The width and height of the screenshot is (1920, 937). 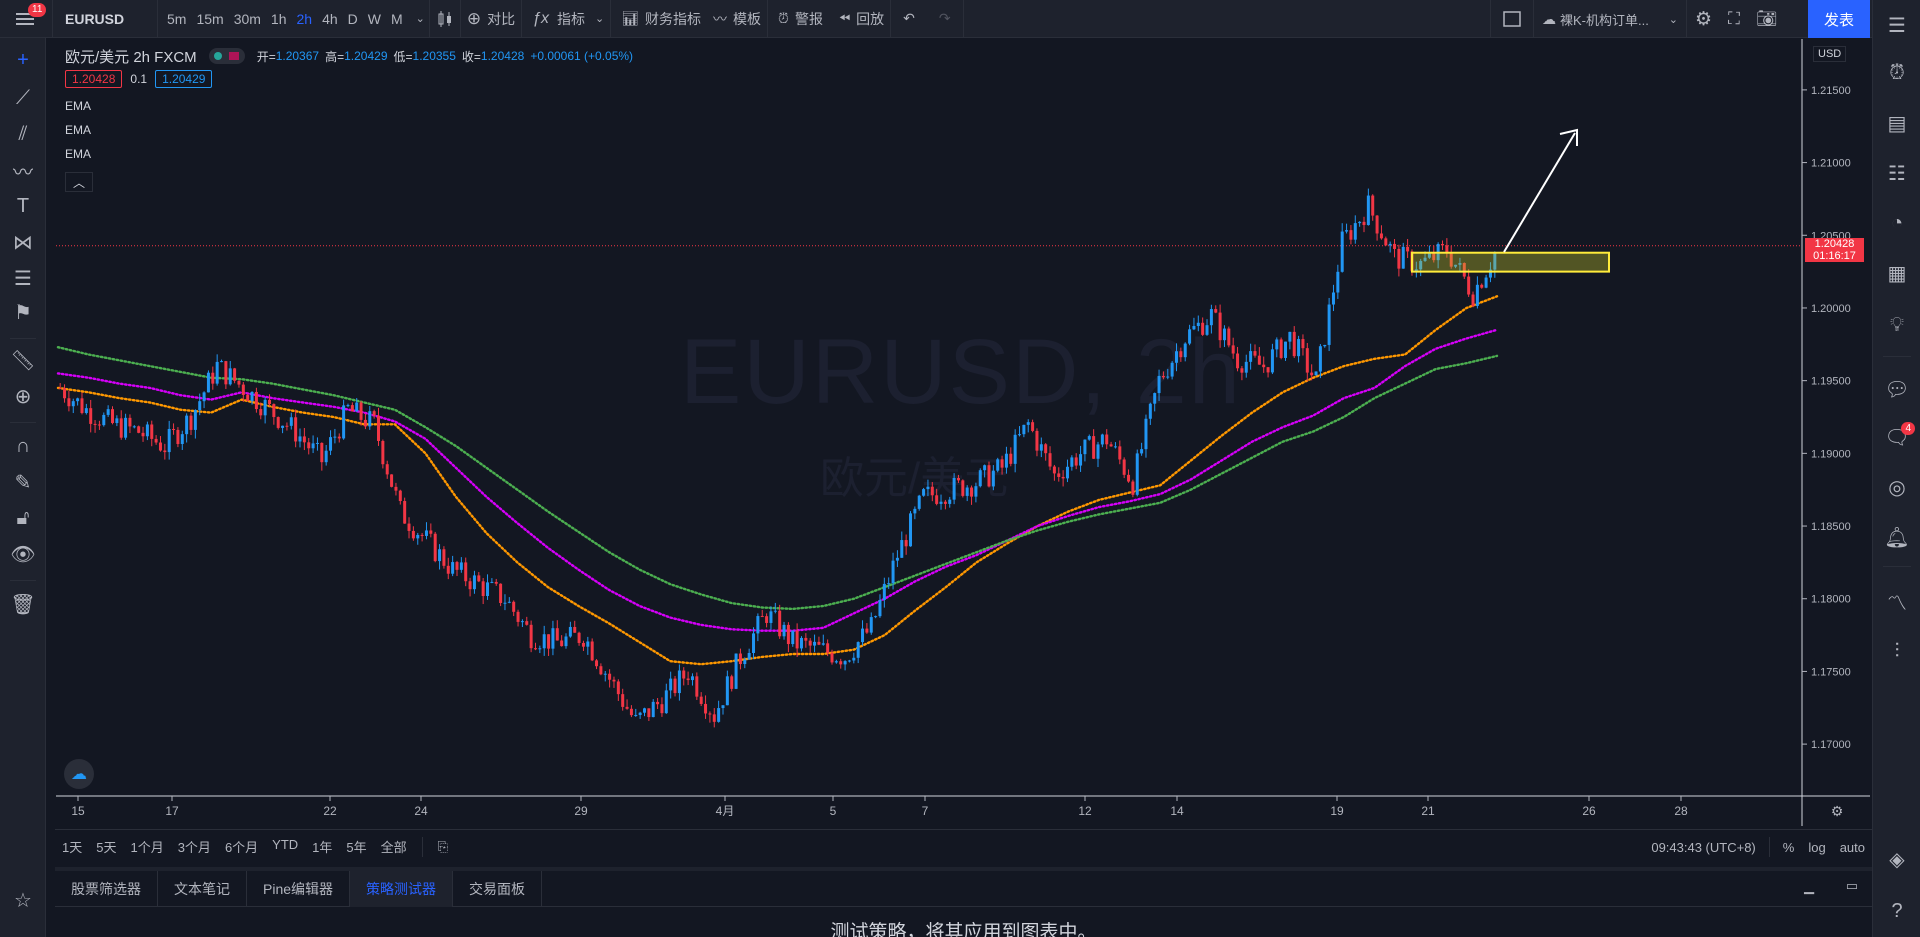 I want to click on replay-button: ⏪︎ 回放, so click(x=861, y=18).